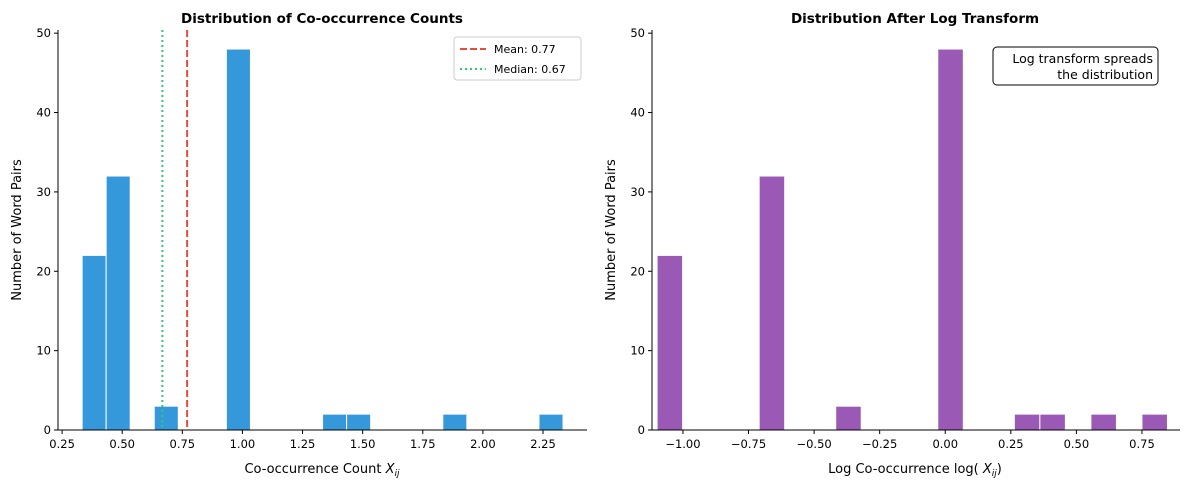  I want to click on x-axis-label: Log Co-occurrence log( Xij), so click(915, 470).